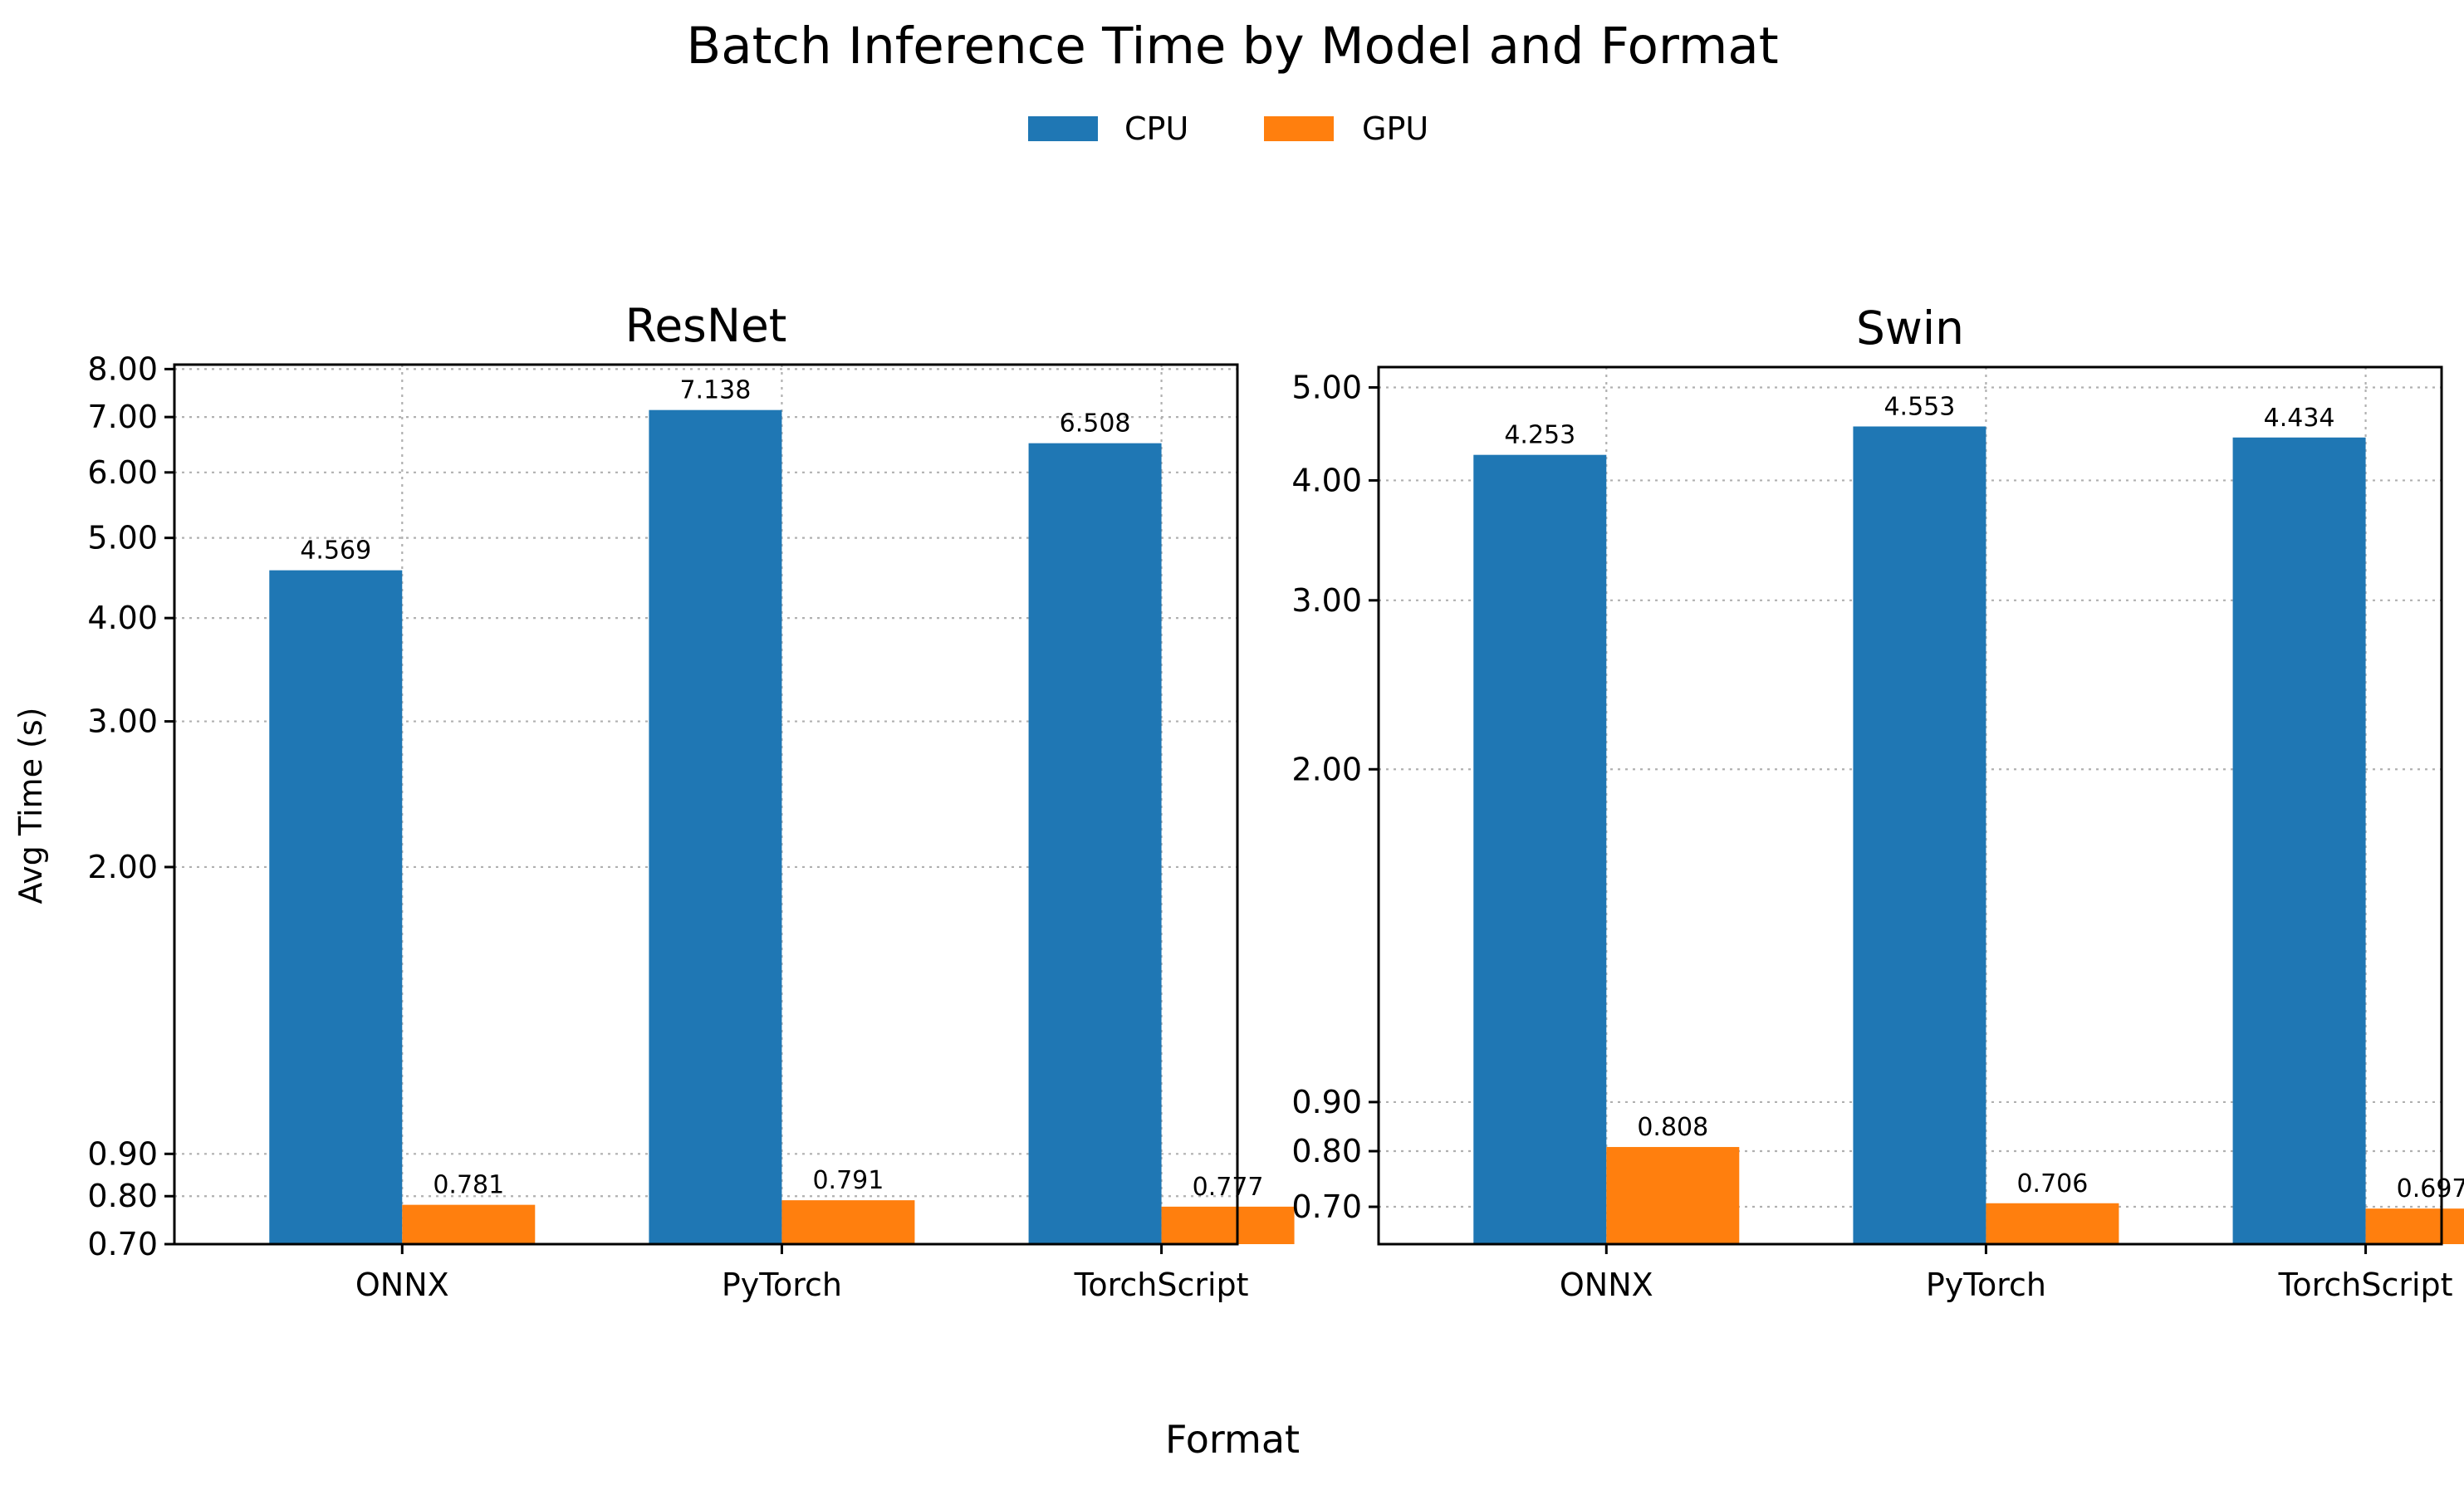  Describe the element at coordinates (1910, 328) in the screenshot. I see `panel-title-swin: Swin` at that location.